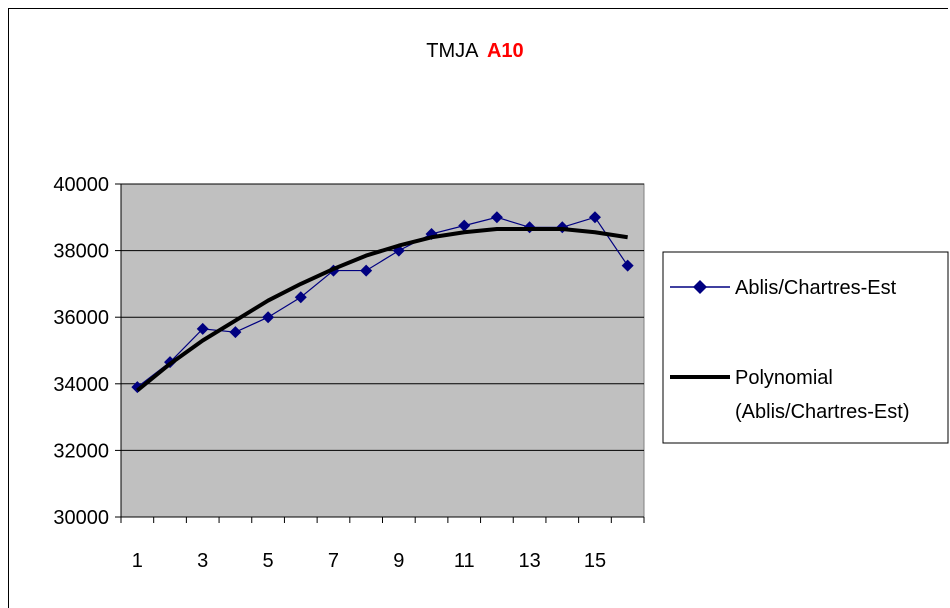 This screenshot has height=608, width=950. What do you see at coordinates (81, 385) in the screenshot?
I see `y-tick-label: 34000` at bounding box center [81, 385].